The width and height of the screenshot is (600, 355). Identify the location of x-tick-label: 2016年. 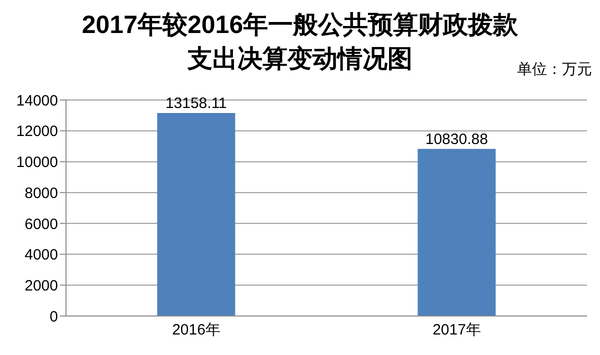
(196, 330).